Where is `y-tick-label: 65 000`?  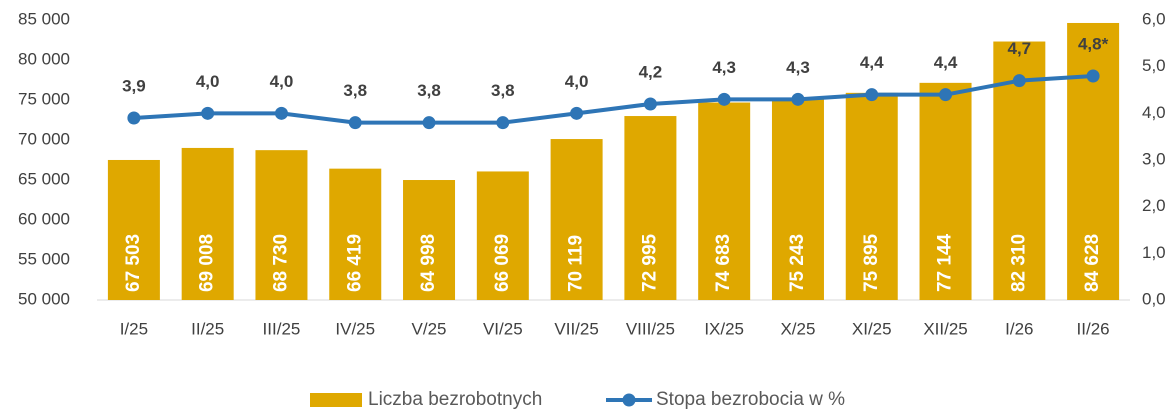
y-tick-label: 65 000 is located at coordinates (44, 178).